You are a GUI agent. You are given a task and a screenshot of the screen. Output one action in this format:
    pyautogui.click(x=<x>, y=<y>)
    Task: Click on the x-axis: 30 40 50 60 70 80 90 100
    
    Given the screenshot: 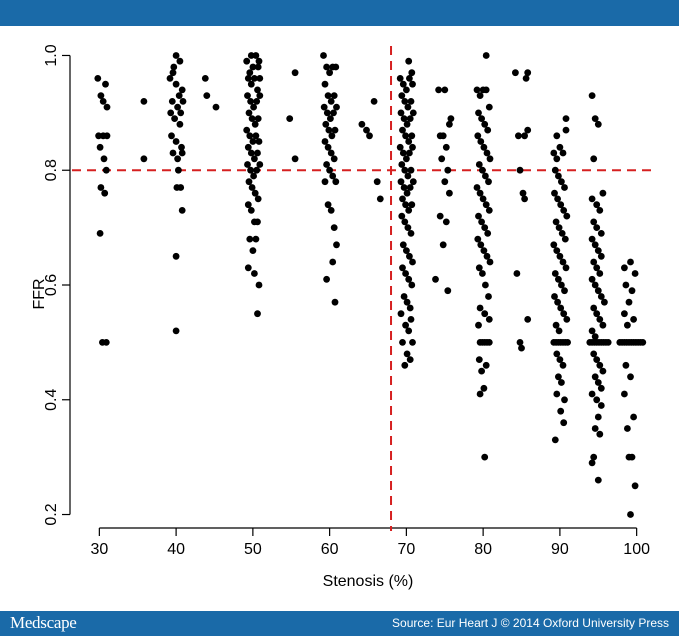 What is the action you would take?
    pyautogui.click(x=370, y=542)
    